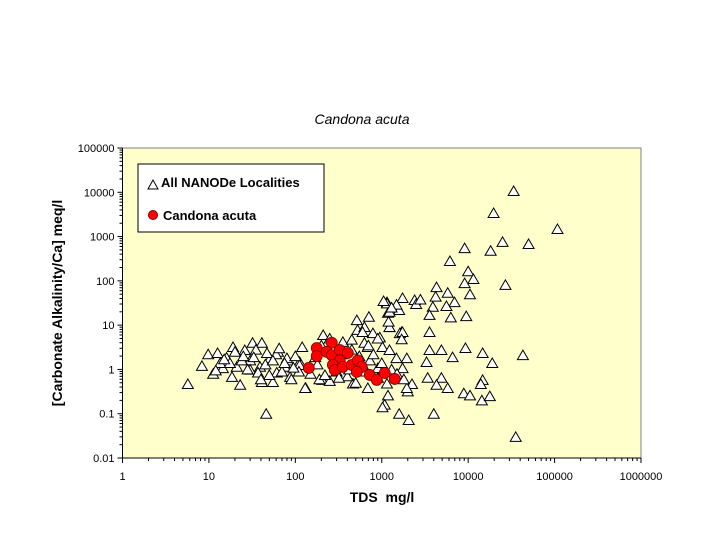 The image size is (720, 540). I want to click on y-tick-label: 0.01, so click(103, 459).